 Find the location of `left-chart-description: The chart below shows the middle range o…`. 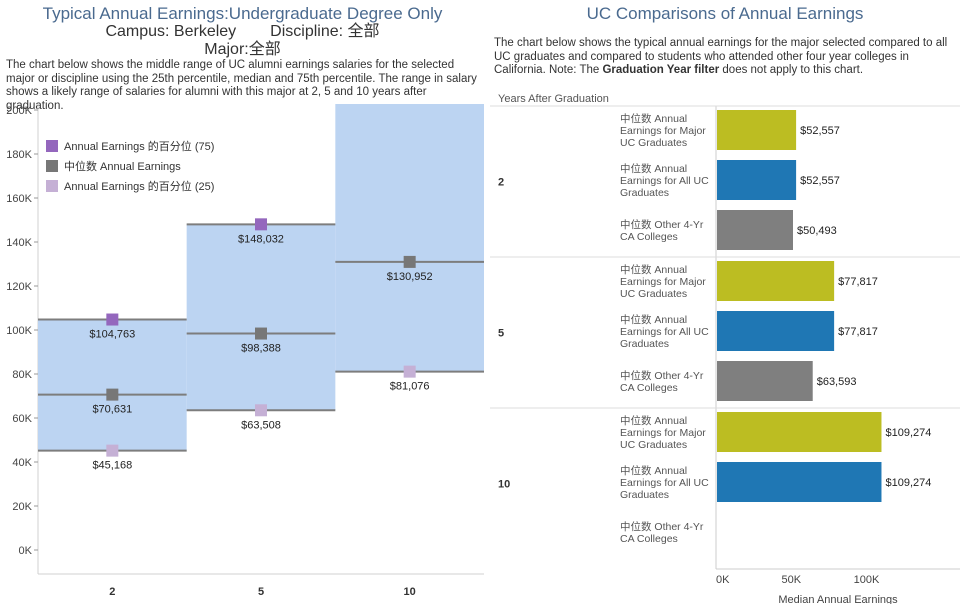

left-chart-description: The chart below shows the middle range o… is located at coordinates (241, 85).